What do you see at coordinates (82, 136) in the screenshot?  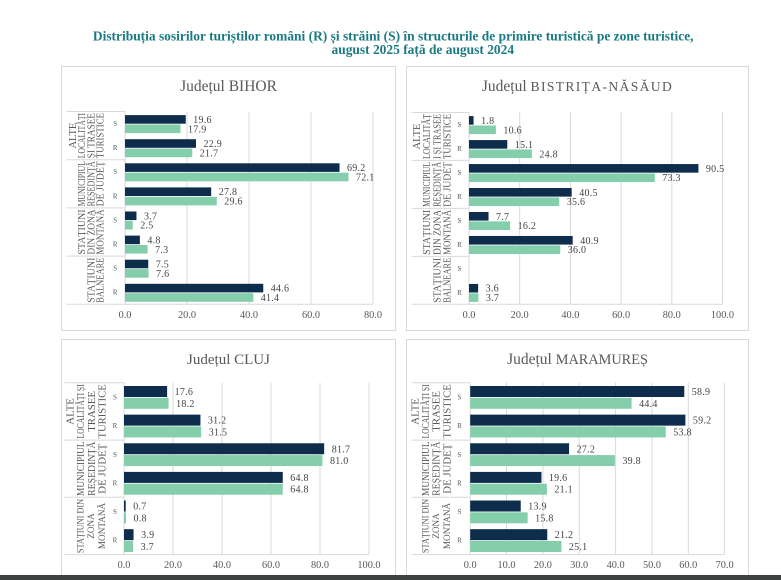 I see `svg-text: LOCALITĂȚI` at bounding box center [82, 136].